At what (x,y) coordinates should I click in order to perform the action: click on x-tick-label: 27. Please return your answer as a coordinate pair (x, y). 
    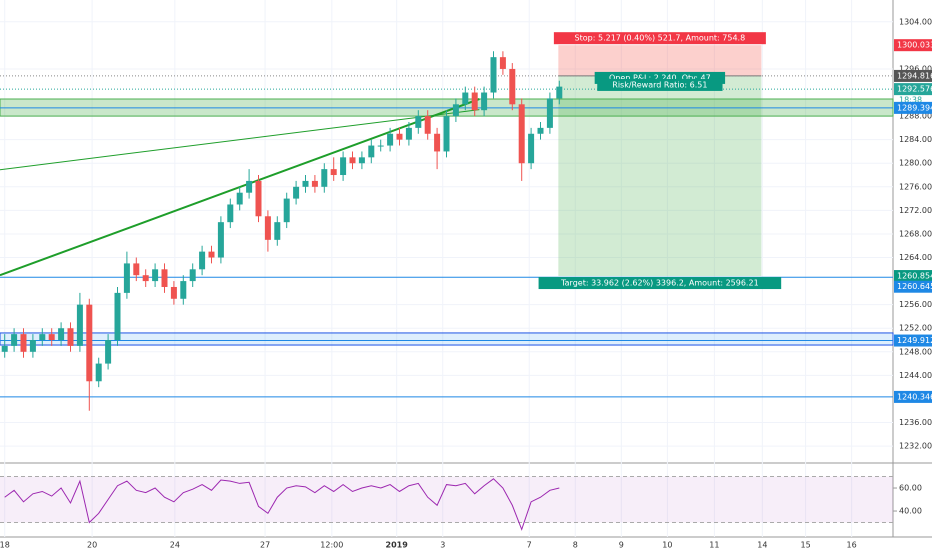
    Looking at the image, I should click on (265, 545).